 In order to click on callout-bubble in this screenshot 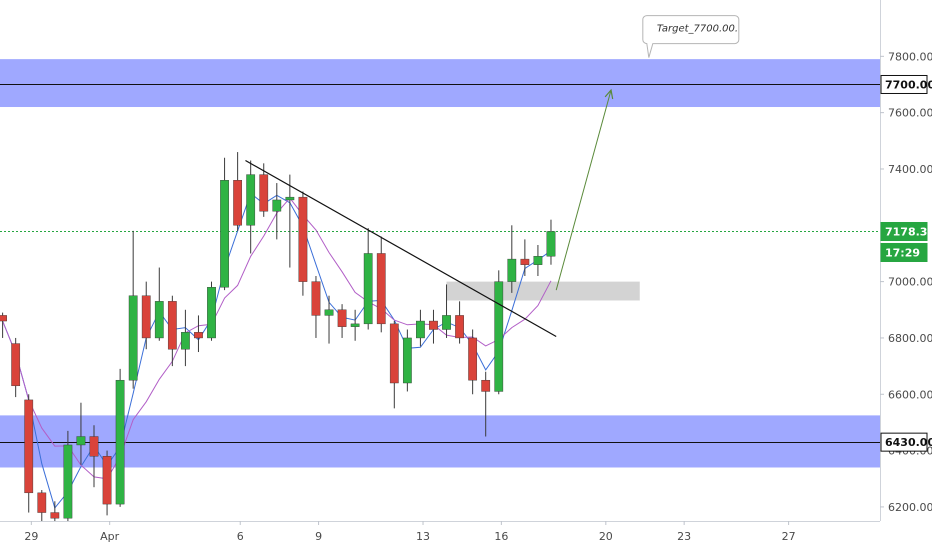, I will do `click(691, 36)`.